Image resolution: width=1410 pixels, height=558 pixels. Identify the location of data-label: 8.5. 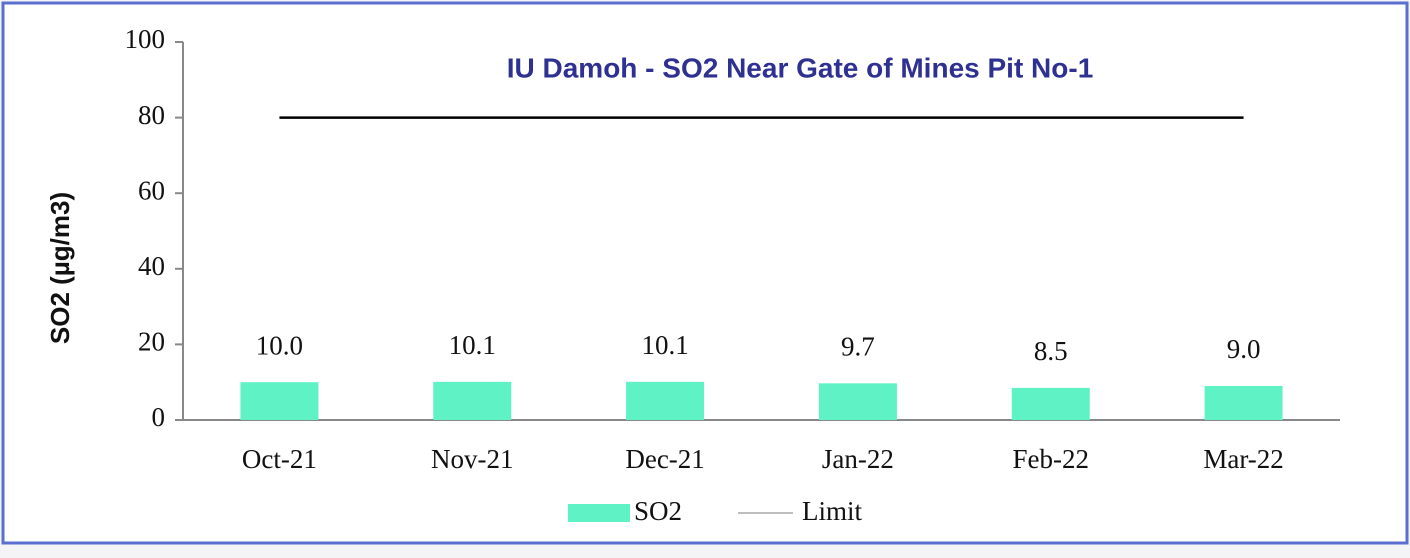
(1051, 351).